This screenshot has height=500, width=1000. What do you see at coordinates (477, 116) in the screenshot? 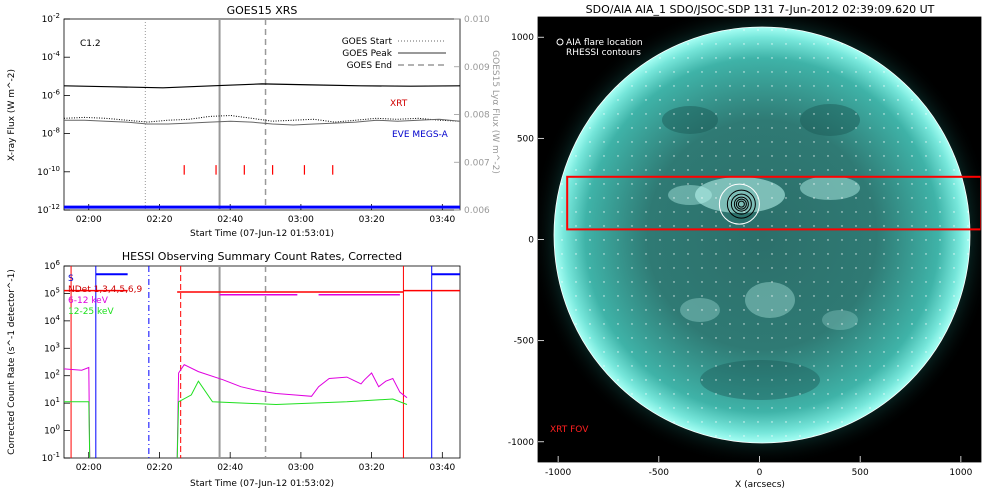
I see `goes-y2-tick-label: 0.008` at bounding box center [477, 116].